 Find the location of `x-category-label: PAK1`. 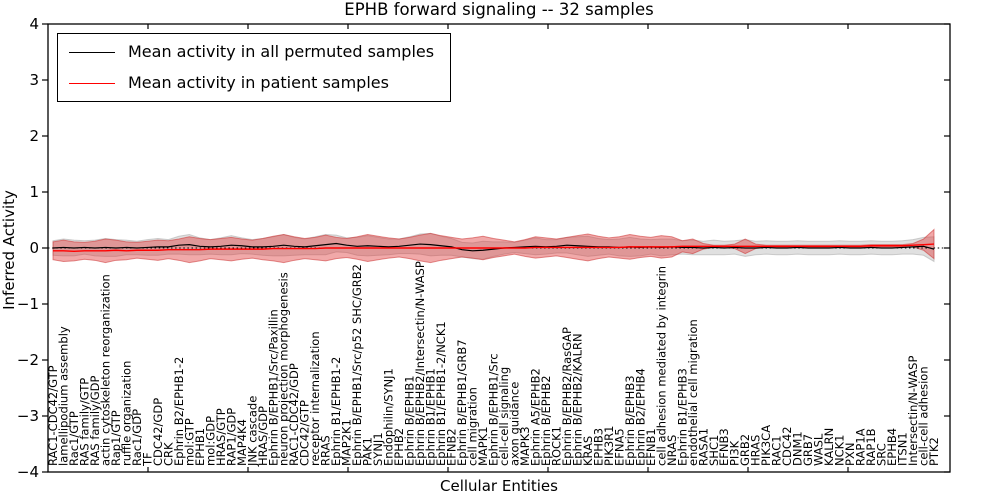

x-category-label: PAK1 is located at coordinates (368, 451).